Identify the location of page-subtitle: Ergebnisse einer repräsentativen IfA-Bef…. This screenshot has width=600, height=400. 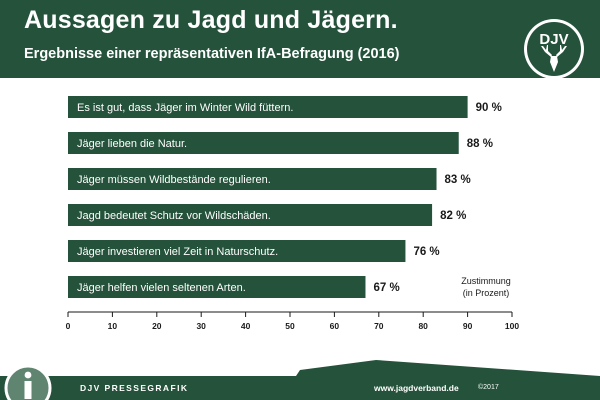
(212, 54).